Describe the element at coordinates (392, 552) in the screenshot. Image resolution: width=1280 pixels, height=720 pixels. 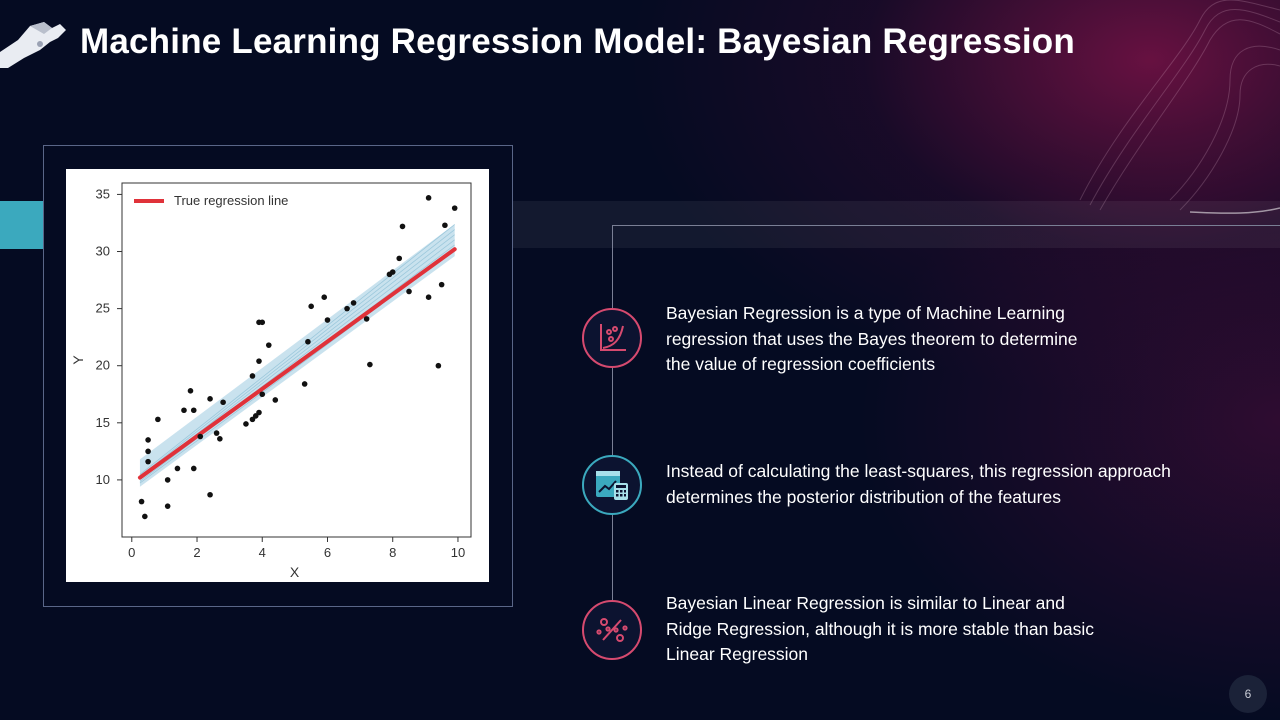
I see `x-tick-label: 8` at that location.